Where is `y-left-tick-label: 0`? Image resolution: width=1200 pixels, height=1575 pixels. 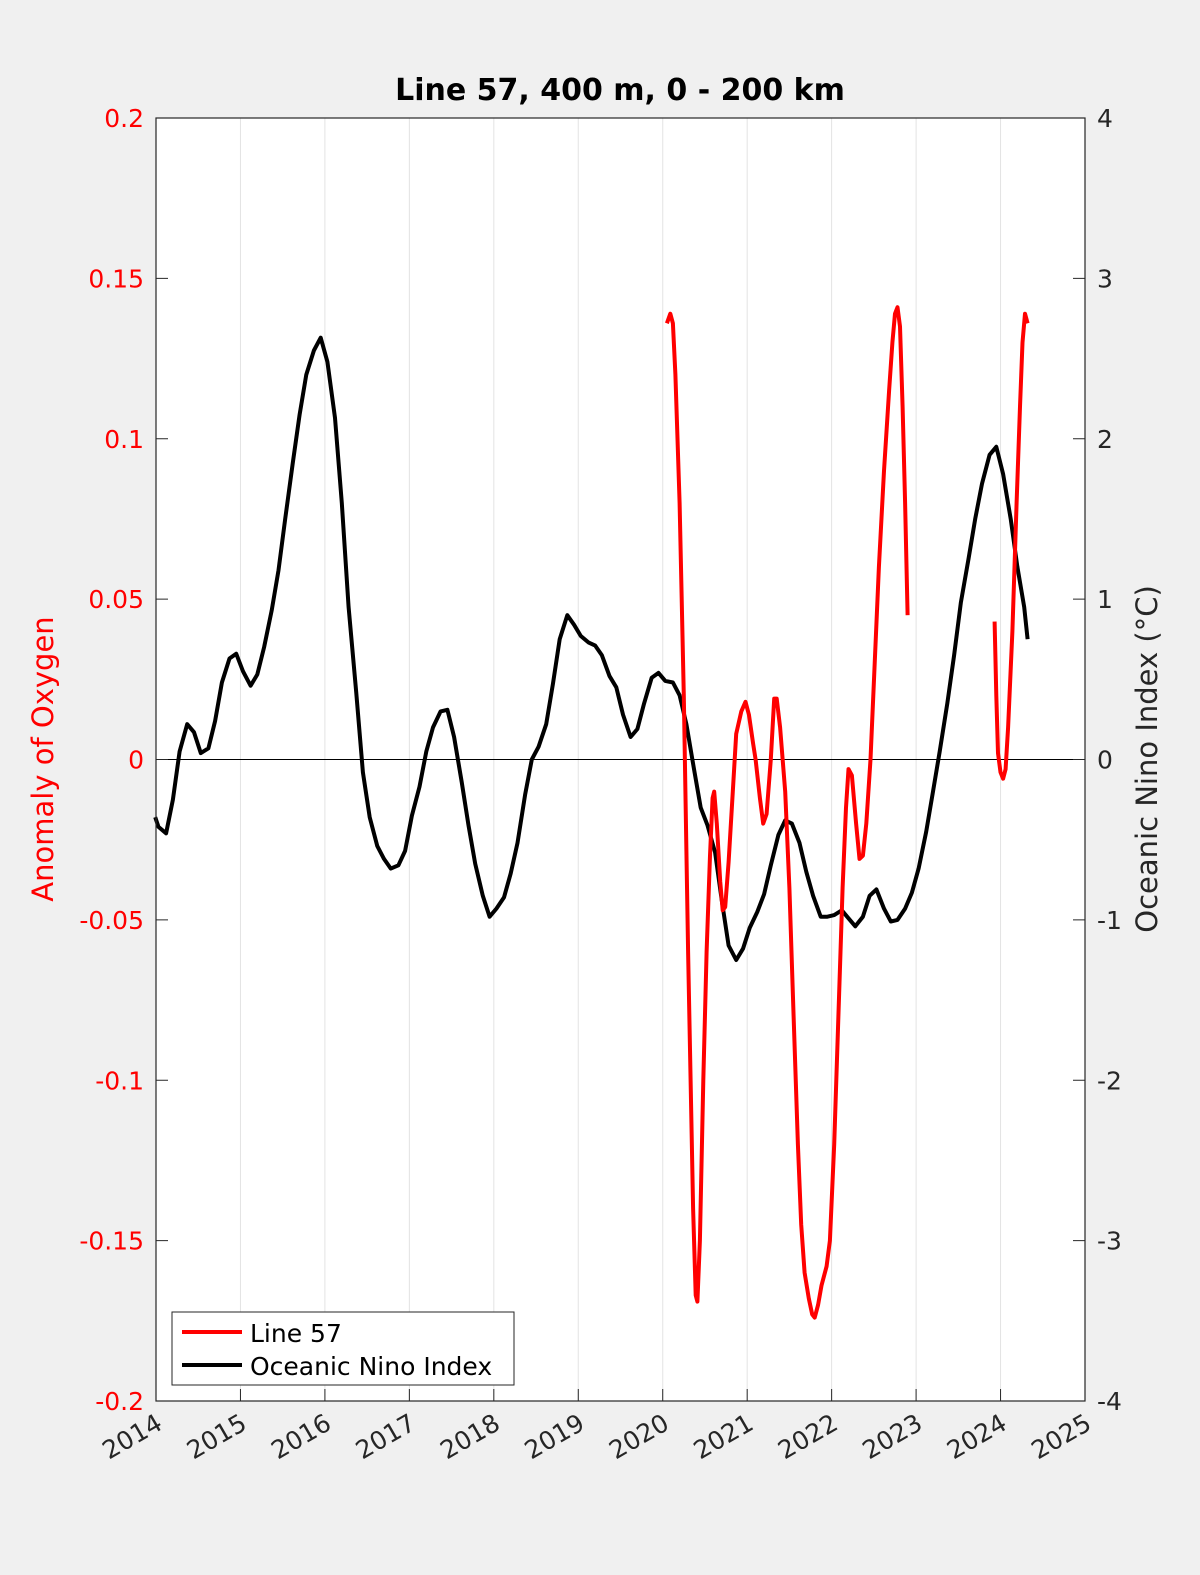
y-left-tick-label: 0 is located at coordinates (136, 760).